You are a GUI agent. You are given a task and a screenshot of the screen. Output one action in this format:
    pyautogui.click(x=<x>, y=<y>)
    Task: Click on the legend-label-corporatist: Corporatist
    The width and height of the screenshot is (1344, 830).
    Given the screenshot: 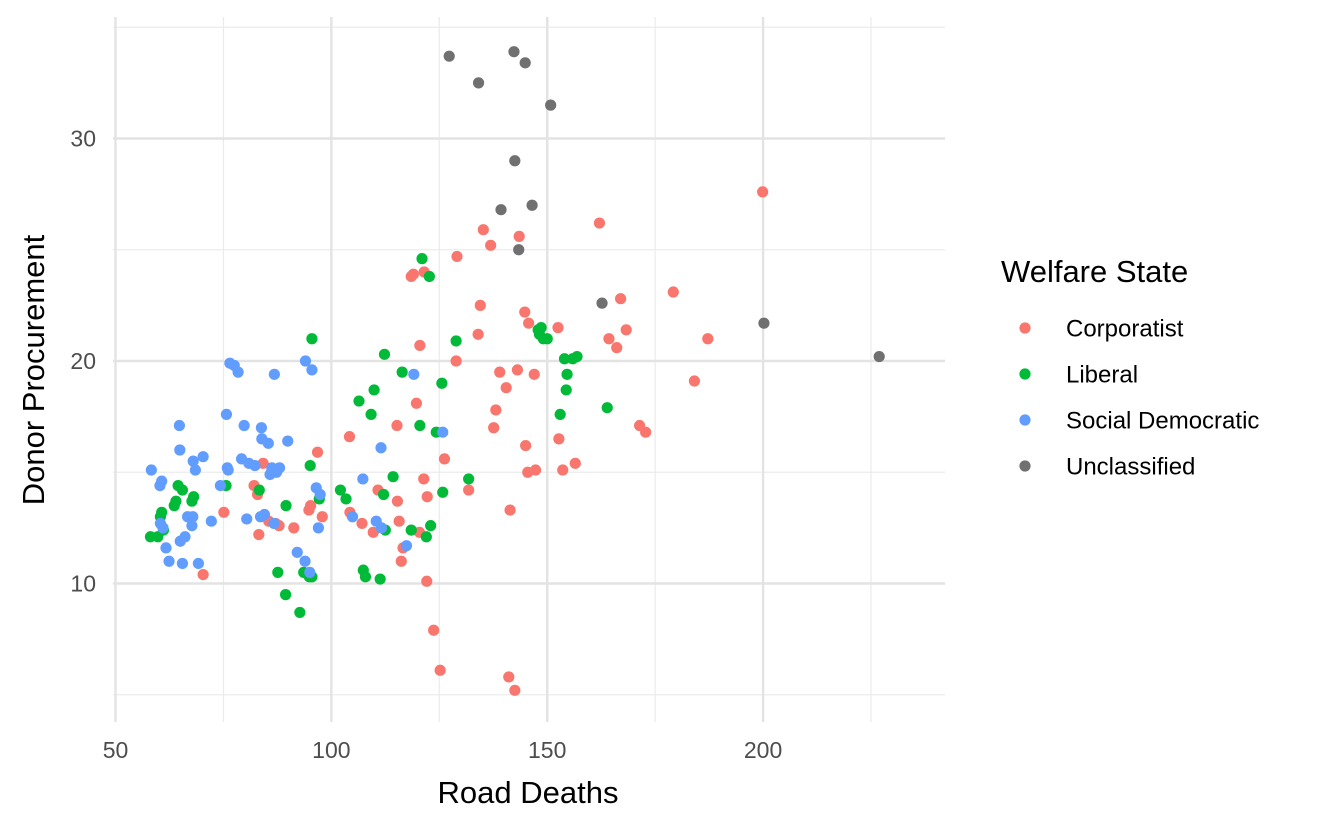 What is the action you would take?
    pyautogui.click(x=1125, y=329)
    